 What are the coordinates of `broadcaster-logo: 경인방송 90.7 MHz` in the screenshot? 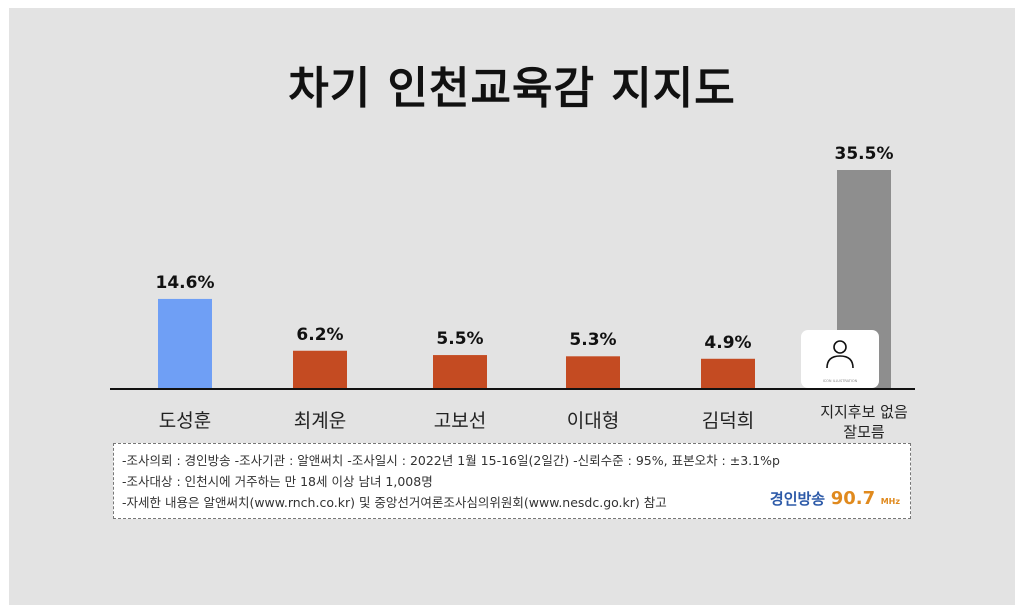 It's located at (835, 498).